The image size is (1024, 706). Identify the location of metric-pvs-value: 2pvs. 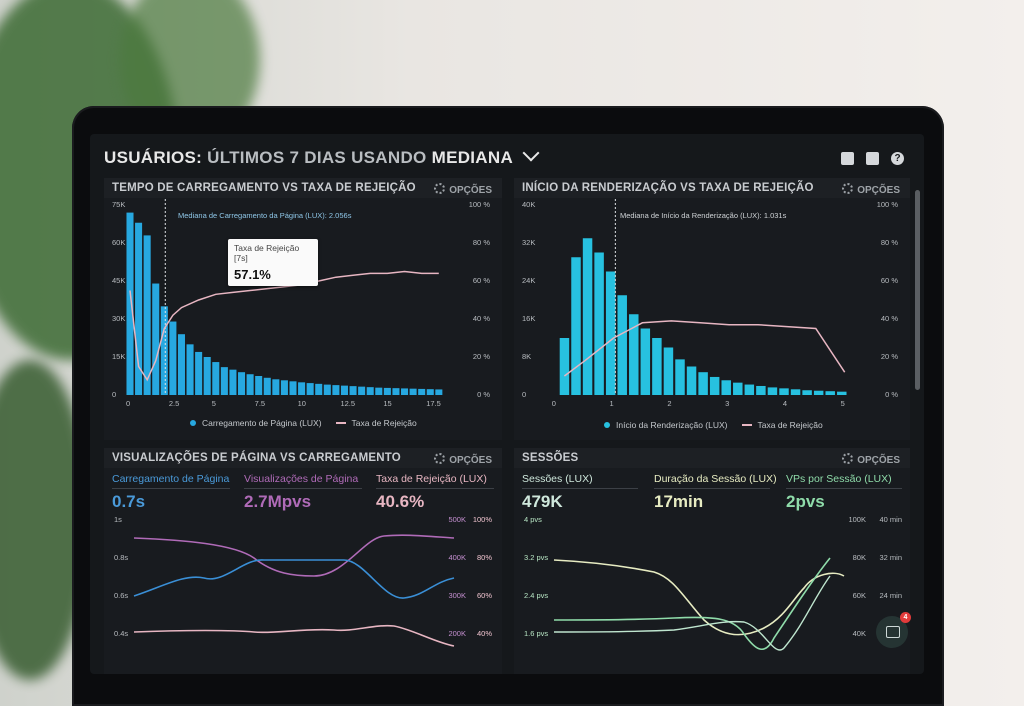
(805, 501).